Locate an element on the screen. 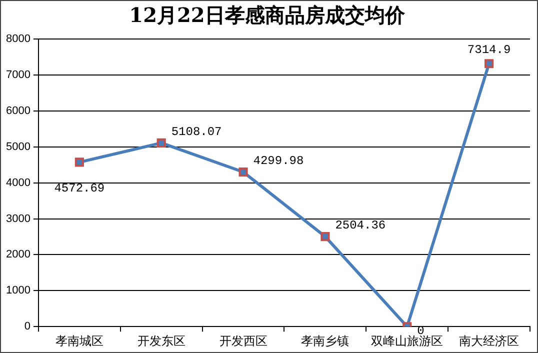  data-label: 7314.9 is located at coordinates (489, 49).